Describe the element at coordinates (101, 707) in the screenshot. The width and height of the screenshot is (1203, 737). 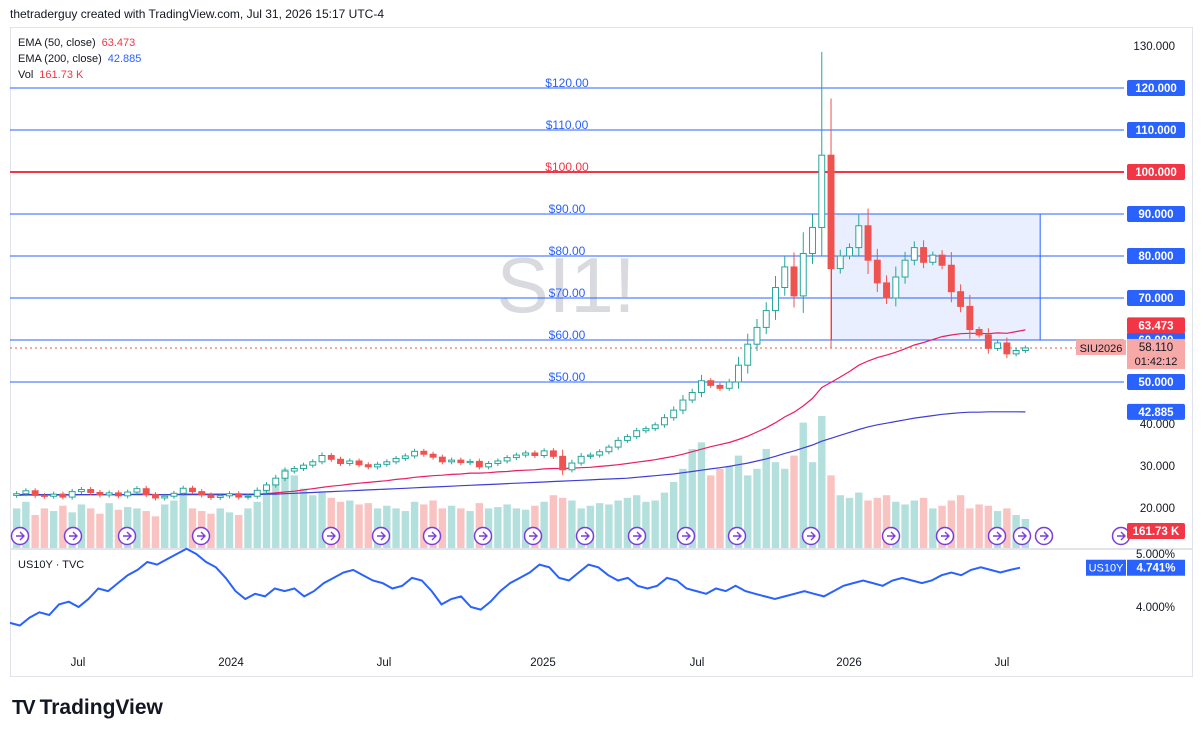
I see `tradingview-brand: TradingView` at that location.